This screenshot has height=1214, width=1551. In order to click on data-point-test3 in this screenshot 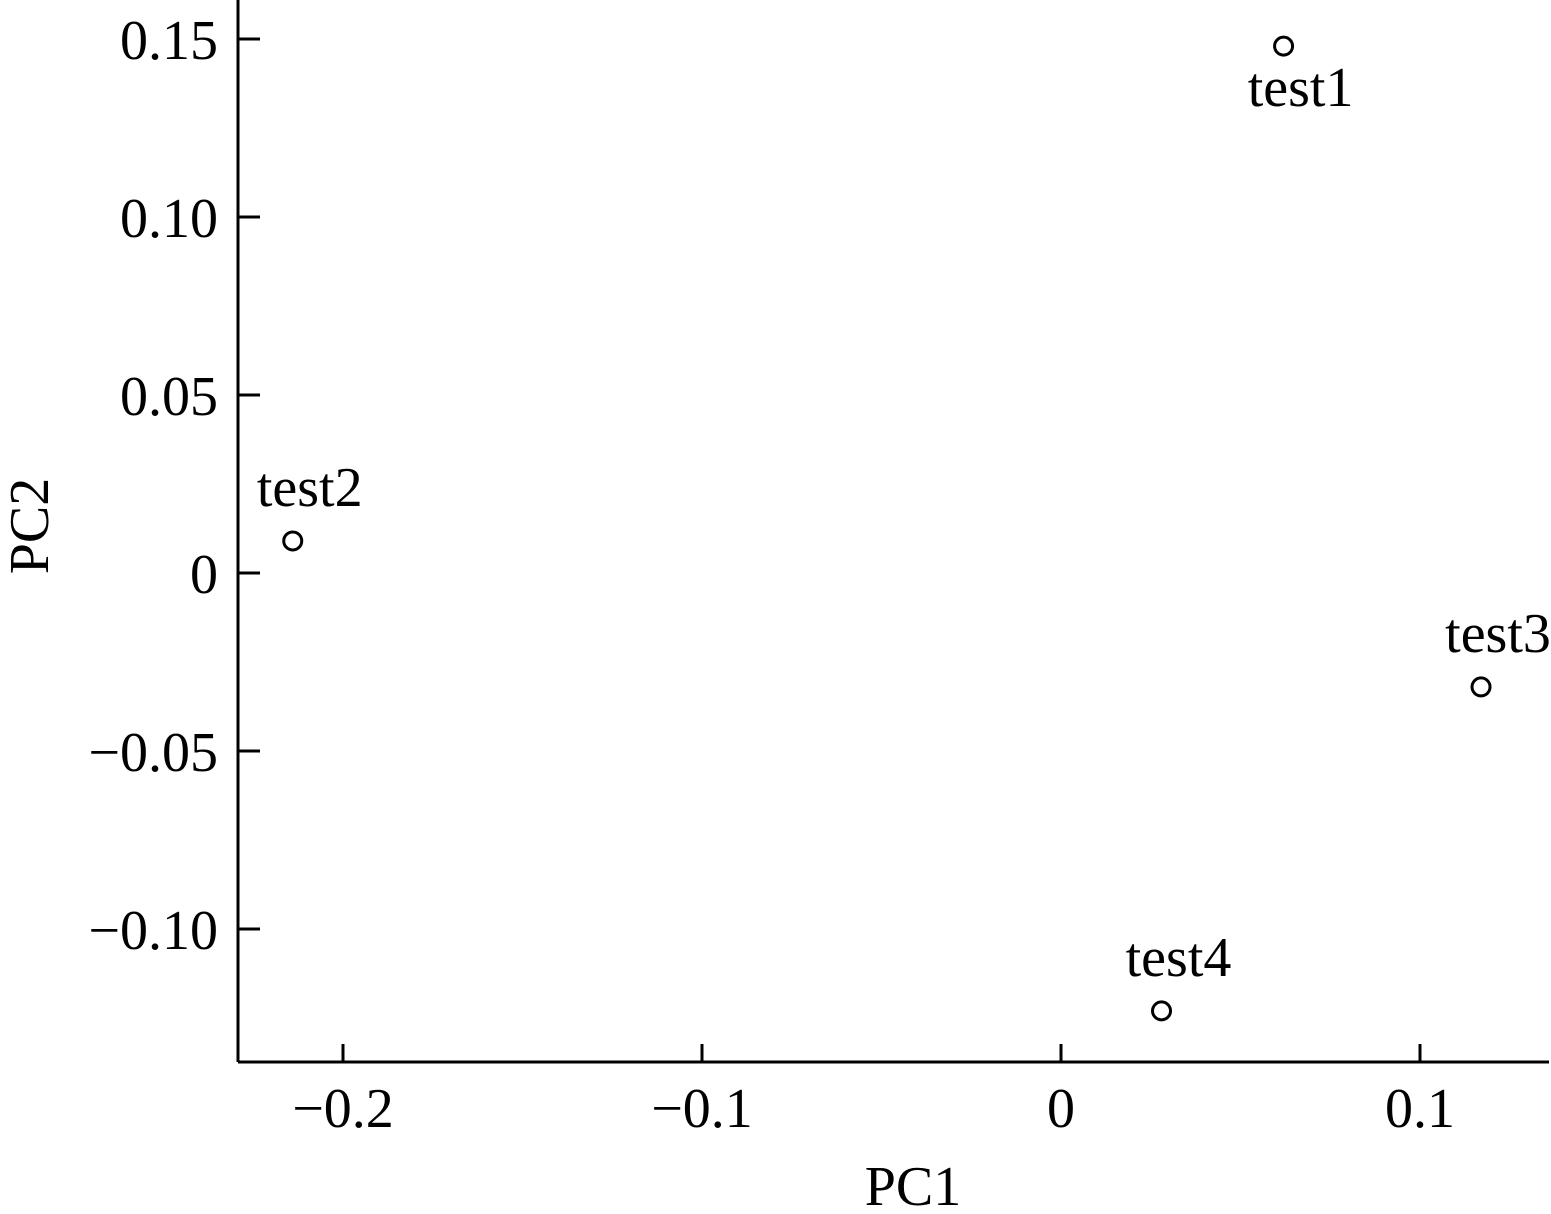, I will do `click(1481, 687)`.